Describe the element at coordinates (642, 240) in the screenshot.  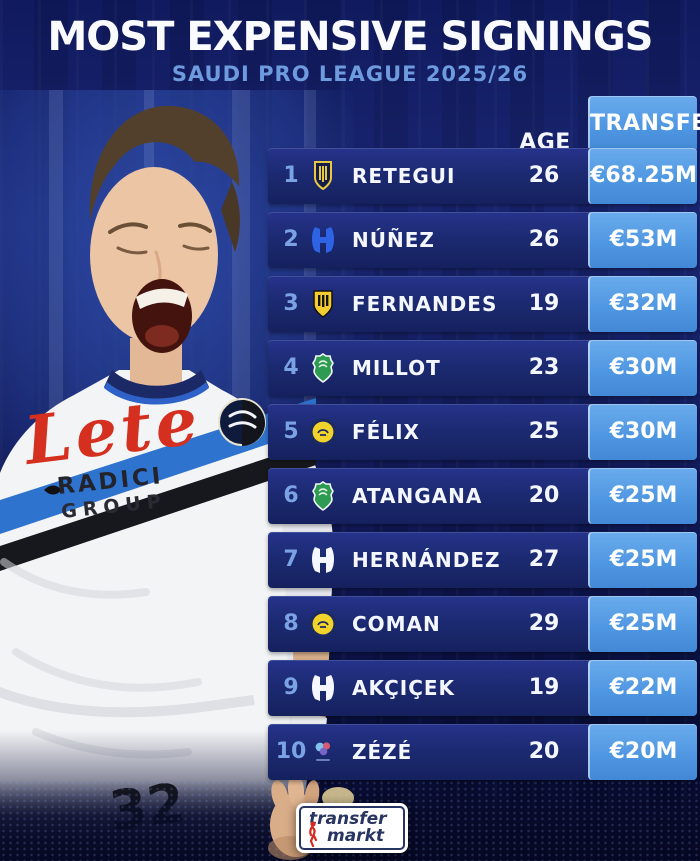
I see `transfer-fee-cell: €53M` at that location.